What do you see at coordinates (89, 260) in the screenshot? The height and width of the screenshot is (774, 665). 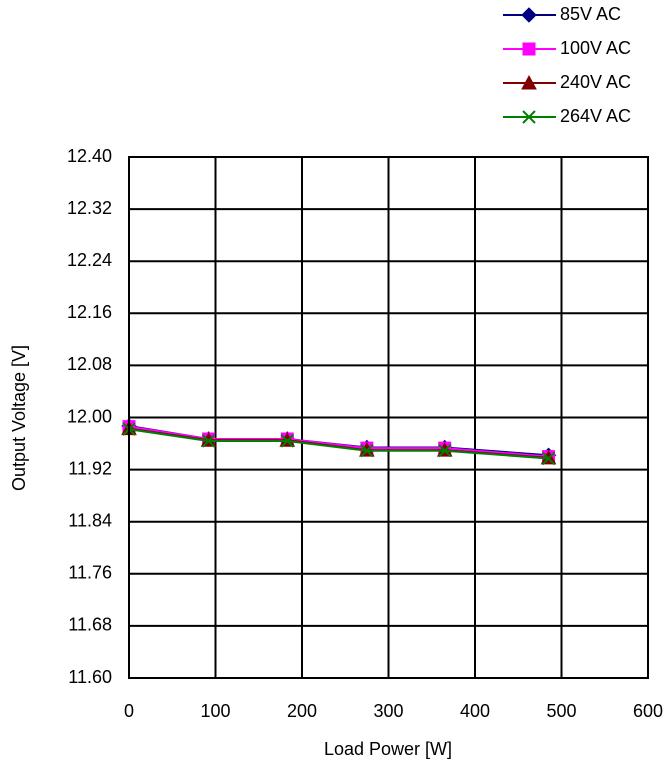 I see `y-tick-label: 12.24` at bounding box center [89, 260].